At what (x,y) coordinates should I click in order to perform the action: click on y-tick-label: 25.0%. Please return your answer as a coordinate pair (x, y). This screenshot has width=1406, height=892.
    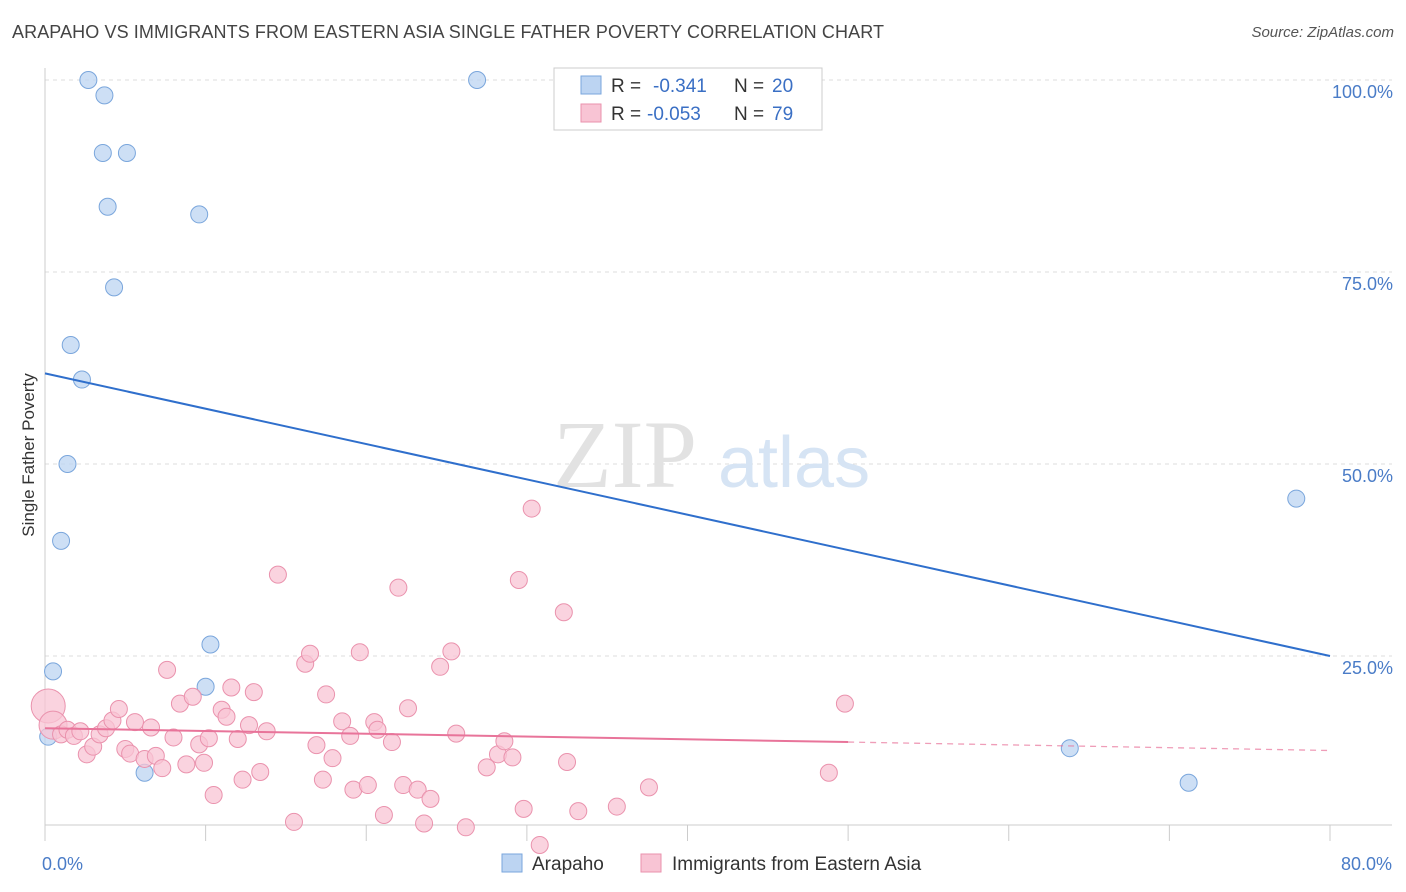
    Looking at the image, I should click on (1367, 668).